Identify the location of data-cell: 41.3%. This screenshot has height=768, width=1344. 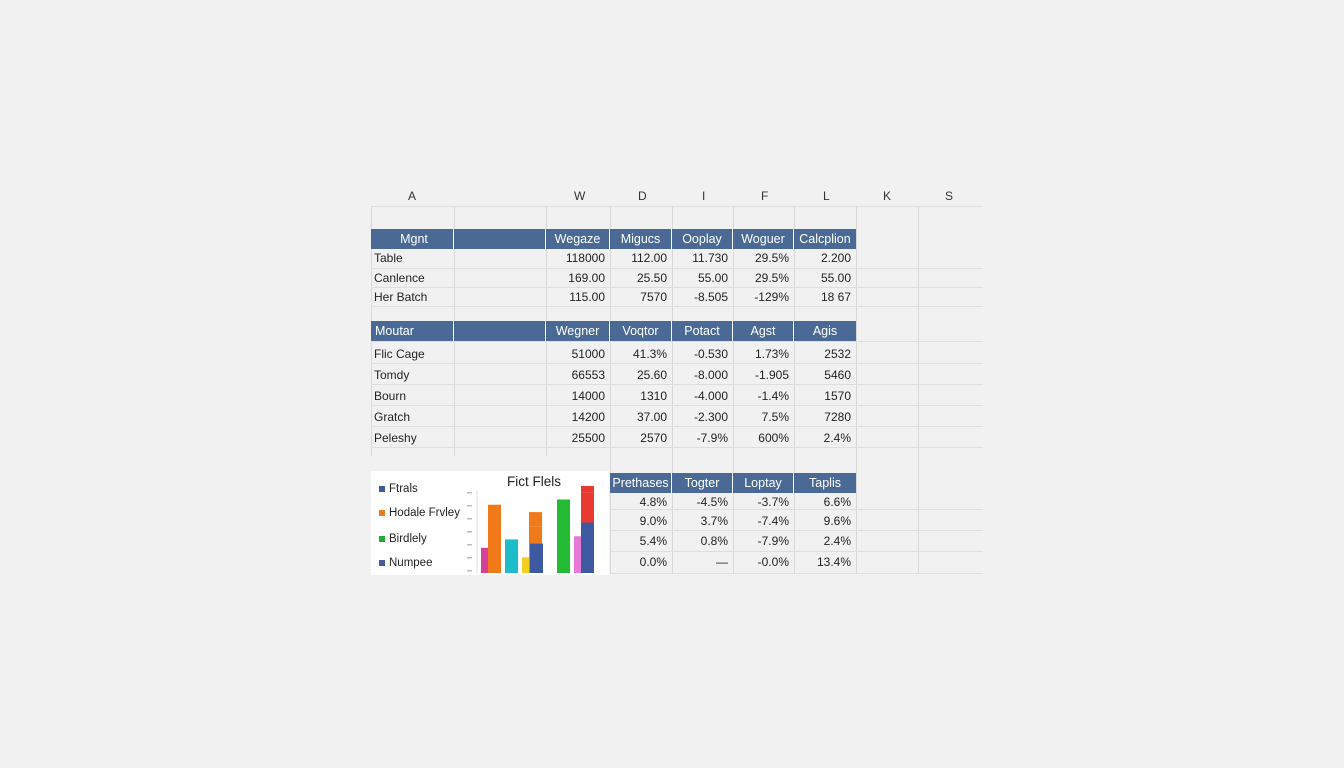
(649, 354).